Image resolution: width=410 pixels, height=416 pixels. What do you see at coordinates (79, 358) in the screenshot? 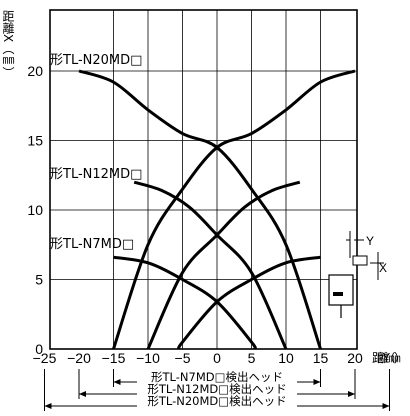
I see `x-tick-label: −20` at bounding box center [79, 358].